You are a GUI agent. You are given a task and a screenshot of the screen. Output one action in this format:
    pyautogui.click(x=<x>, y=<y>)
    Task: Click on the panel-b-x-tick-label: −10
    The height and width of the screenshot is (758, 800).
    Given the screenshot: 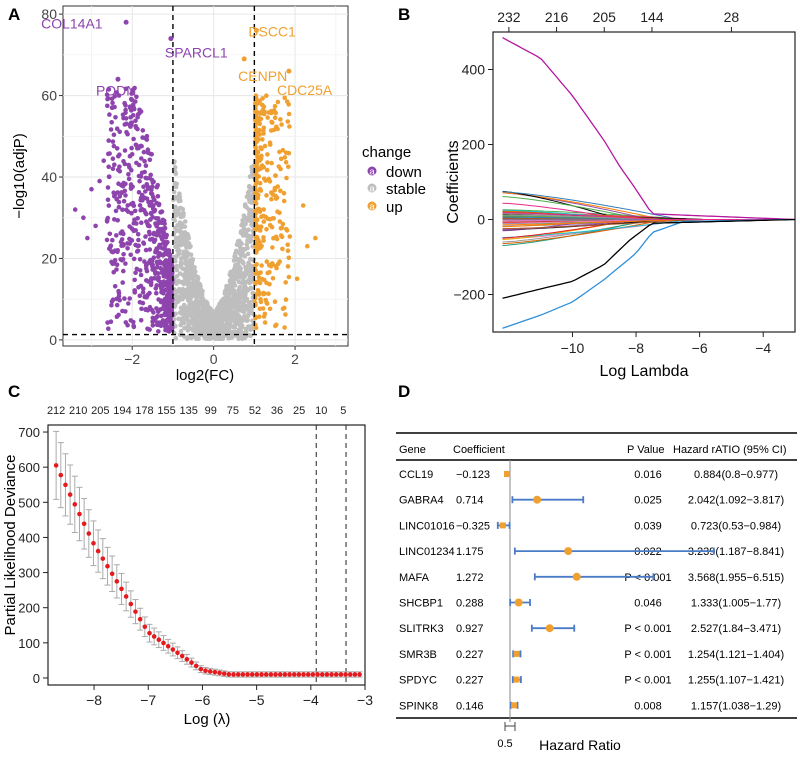 What is the action you would take?
    pyautogui.click(x=573, y=348)
    